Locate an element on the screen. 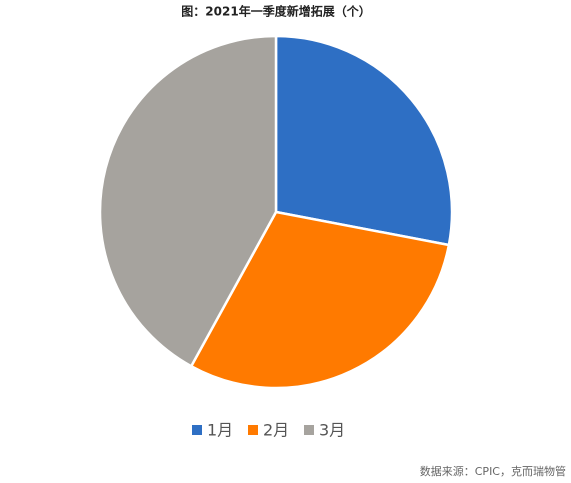 The width and height of the screenshot is (571, 483). legend-label: 2月 is located at coordinates (276, 430).